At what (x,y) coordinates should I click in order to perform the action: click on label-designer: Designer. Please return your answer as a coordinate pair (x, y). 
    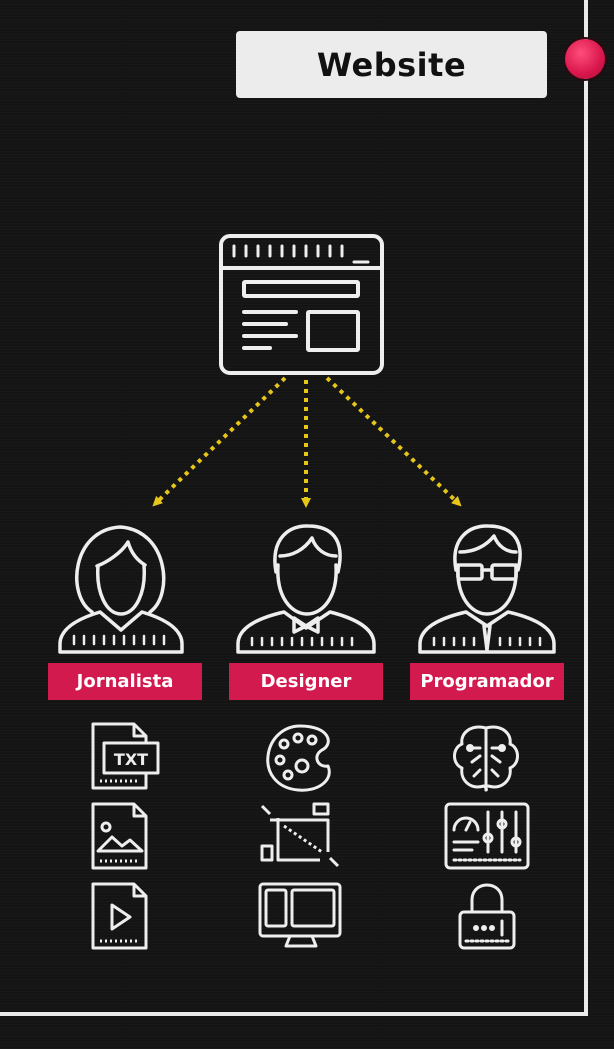
    Looking at the image, I should click on (306, 681).